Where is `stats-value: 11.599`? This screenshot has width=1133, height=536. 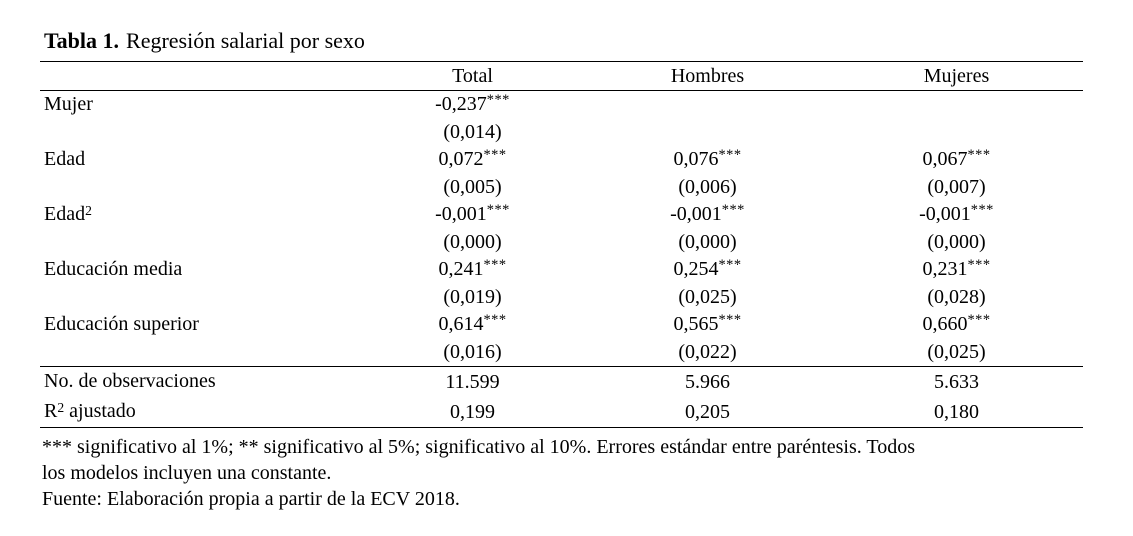 stats-value: 11.599 is located at coordinates (472, 381).